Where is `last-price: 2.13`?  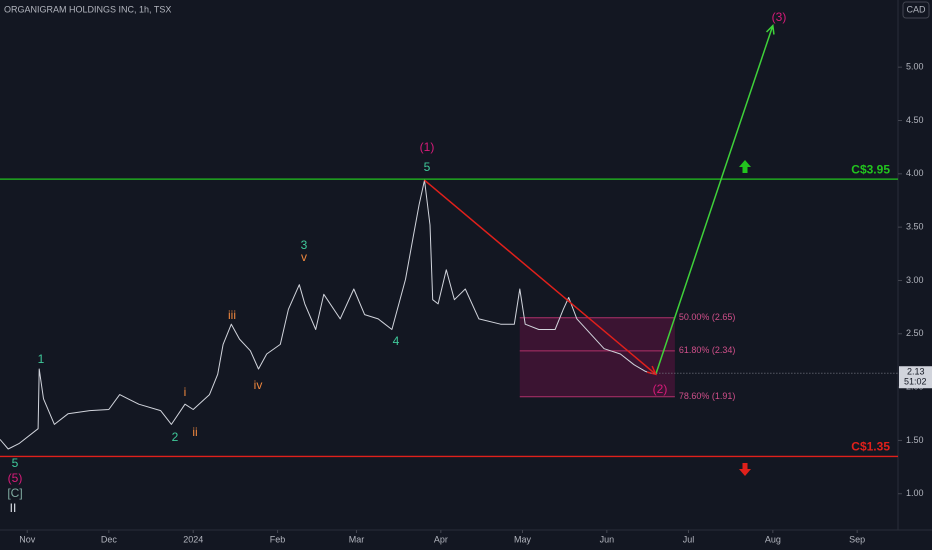 last-price: 2.13 is located at coordinates (916, 372).